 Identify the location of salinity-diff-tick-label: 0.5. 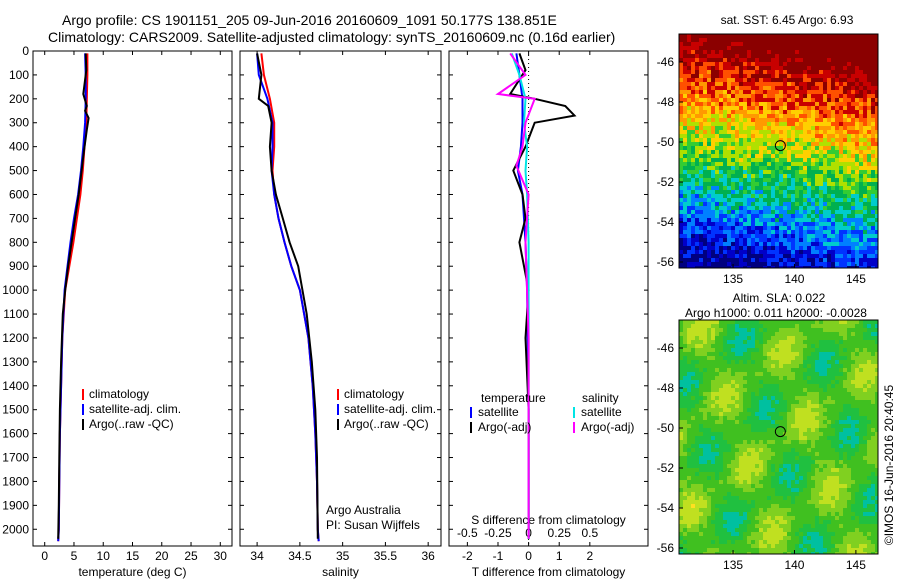
(589, 533).